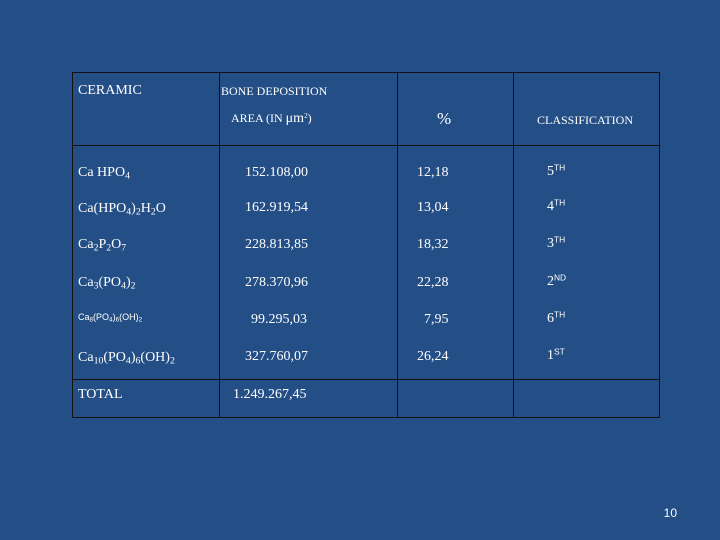 The width and height of the screenshot is (720, 540). I want to click on row-area: 162.919,54, so click(276, 207).